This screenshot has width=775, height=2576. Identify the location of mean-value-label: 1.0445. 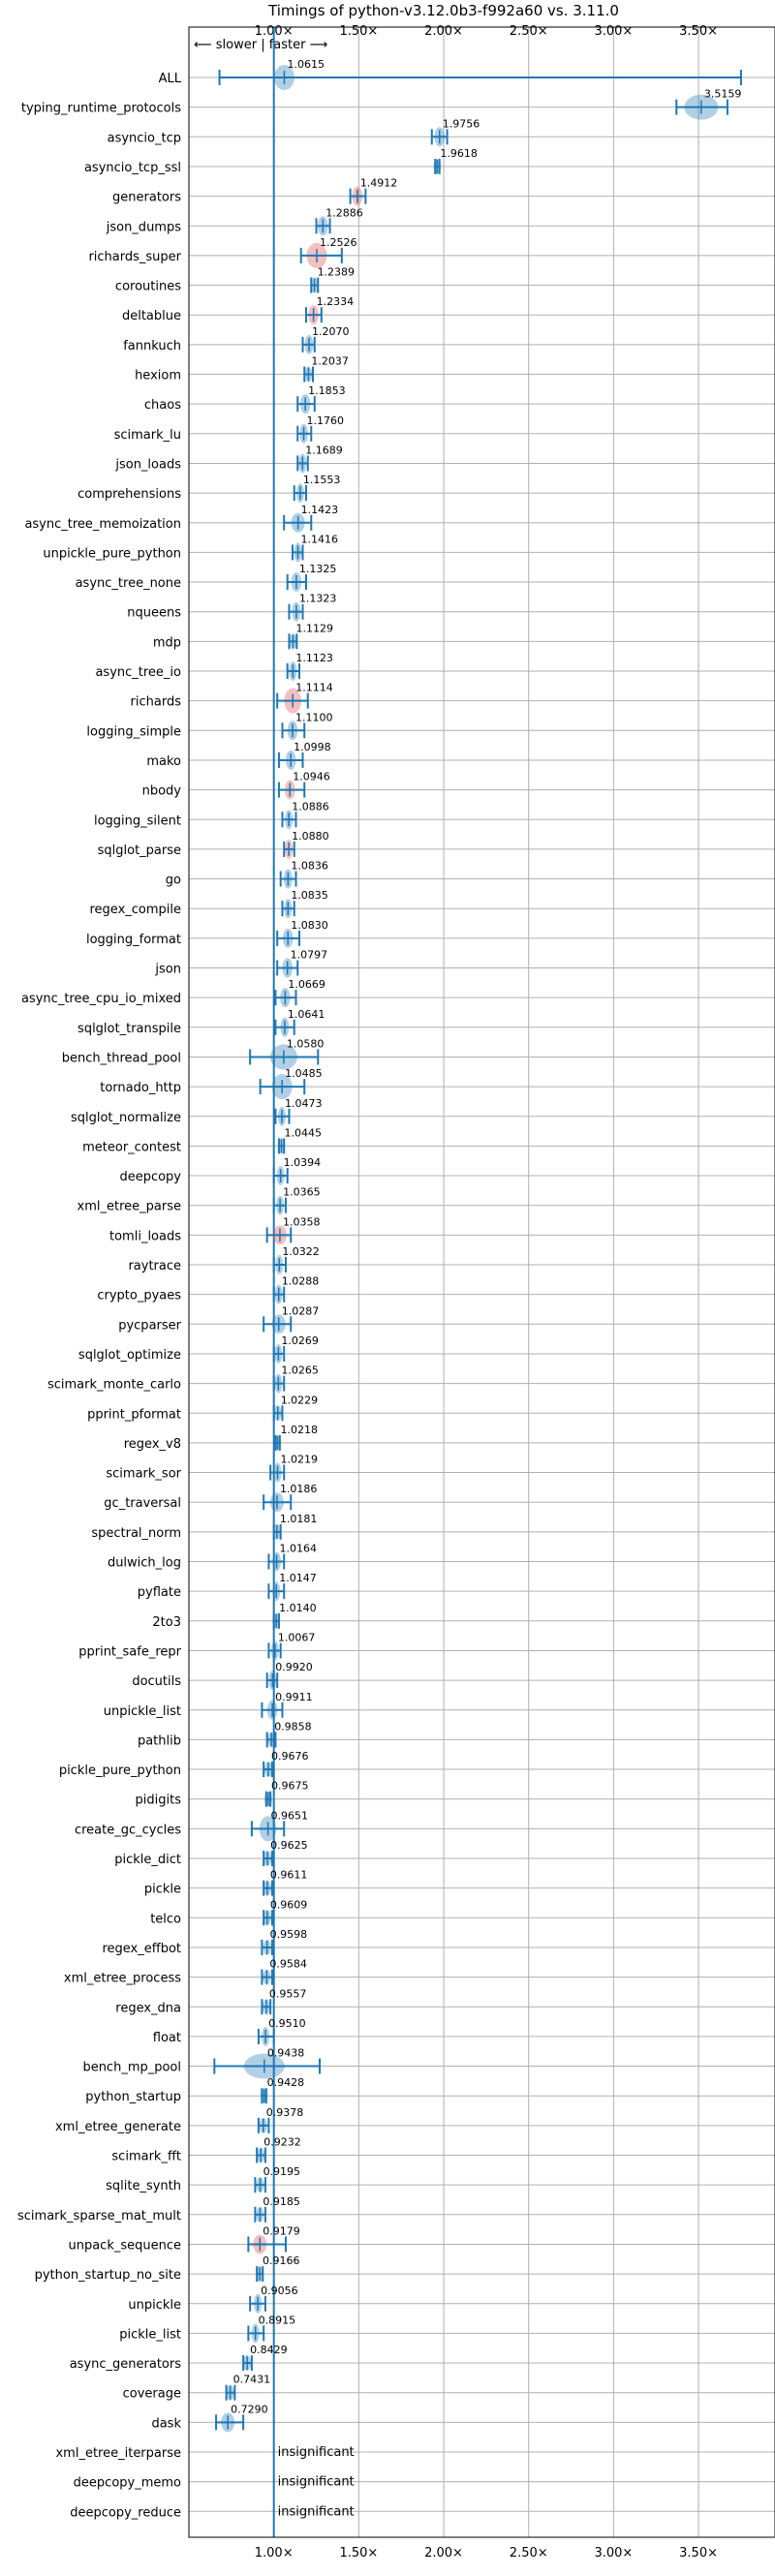
(303, 1132).